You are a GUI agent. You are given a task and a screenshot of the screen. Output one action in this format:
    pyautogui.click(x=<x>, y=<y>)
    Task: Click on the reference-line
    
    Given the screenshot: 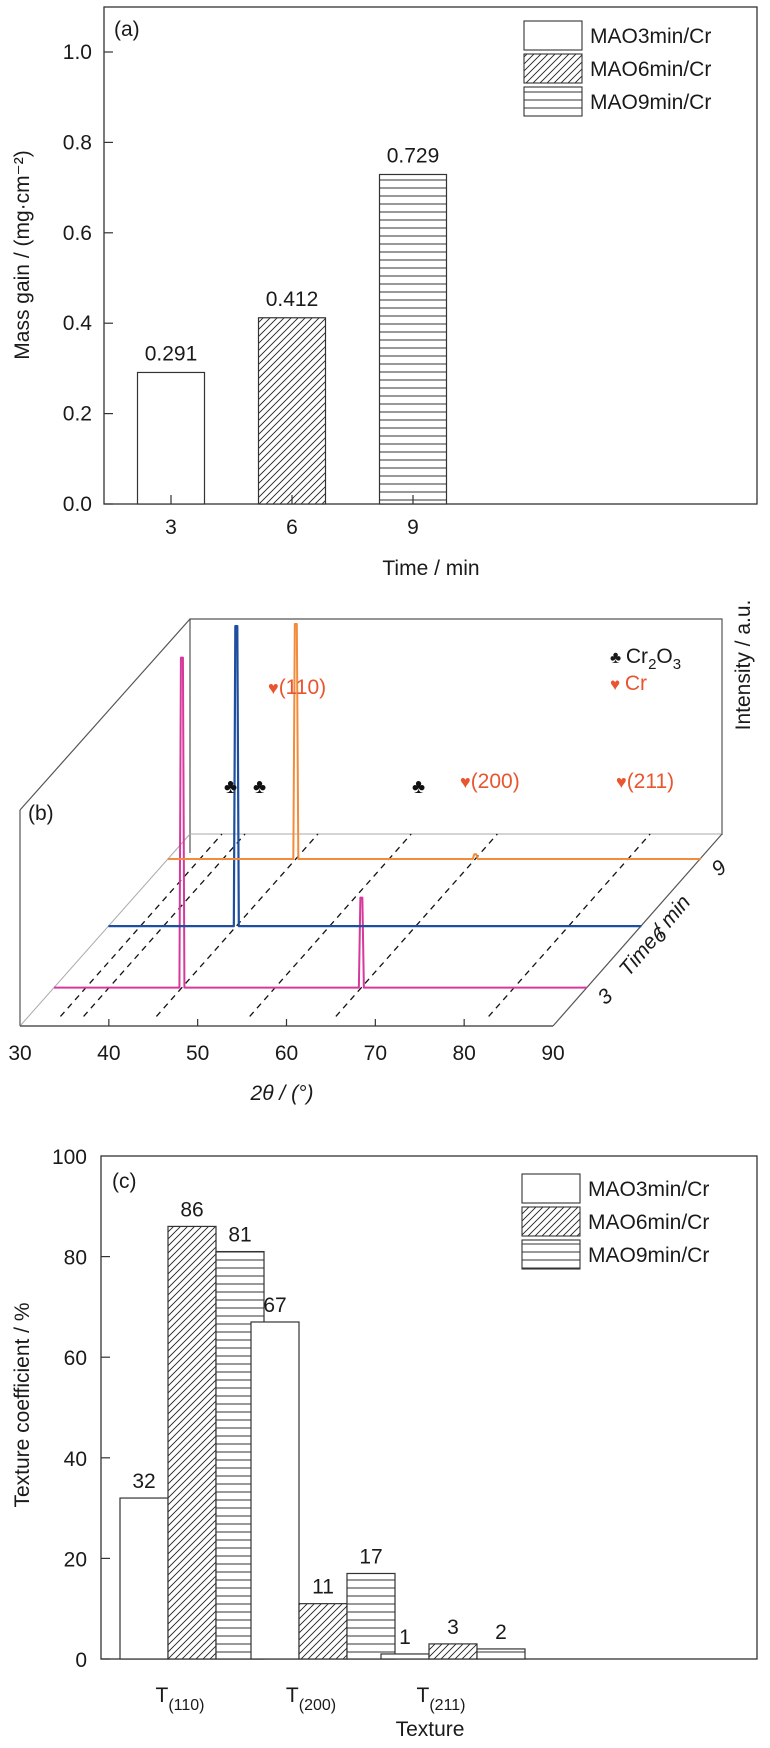 What is the action you would take?
    pyautogui.click(x=237, y=925)
    